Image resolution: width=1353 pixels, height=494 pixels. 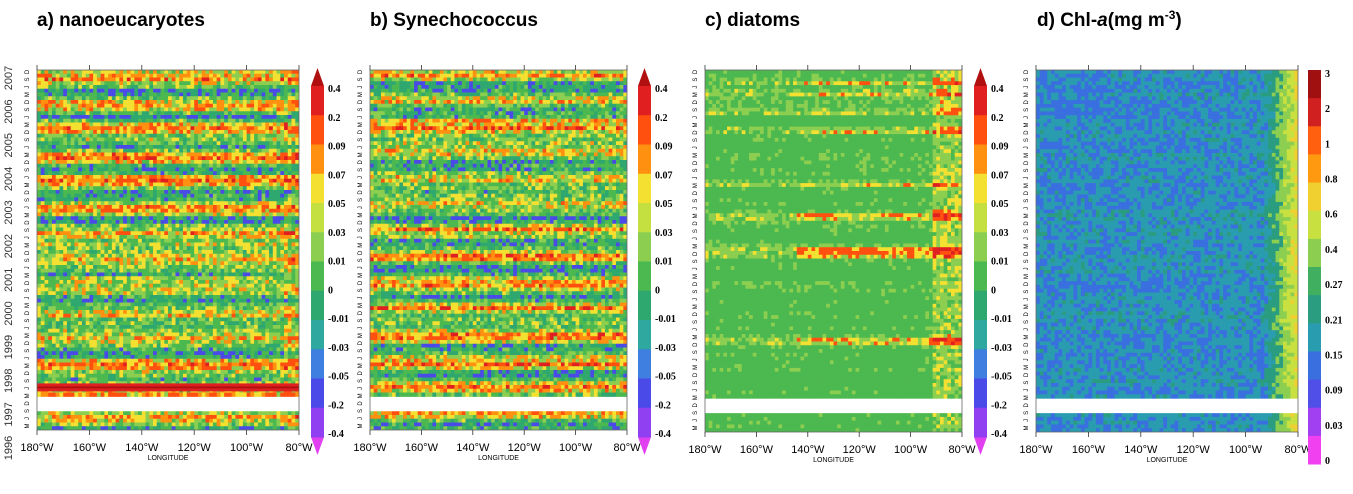 What do you see at coordinates (9, 212) in the screenshot?
I see `year-label: 2003` at bounding box center [9, 212].